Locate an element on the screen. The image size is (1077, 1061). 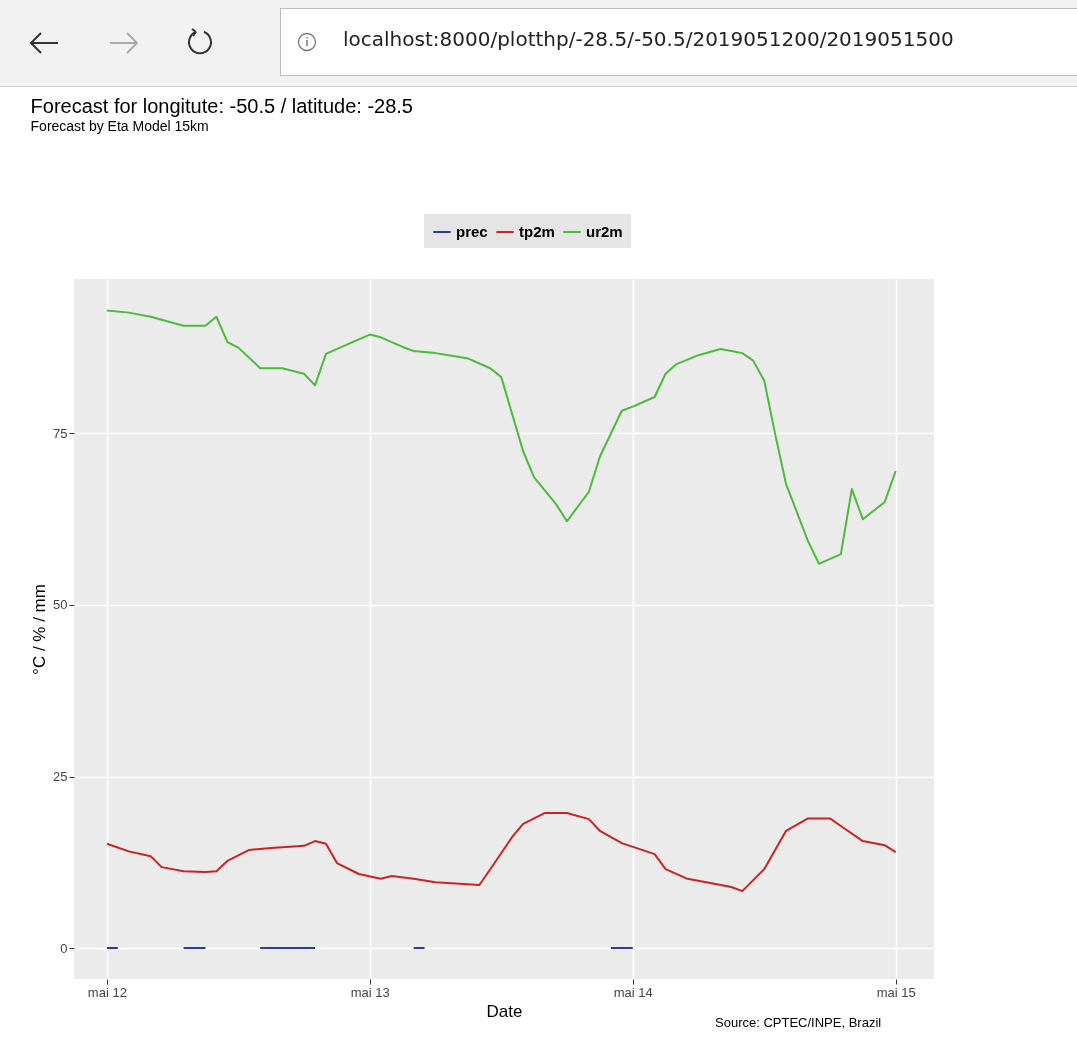
y-tick-label: 50 is located at coordinates (60, 605).